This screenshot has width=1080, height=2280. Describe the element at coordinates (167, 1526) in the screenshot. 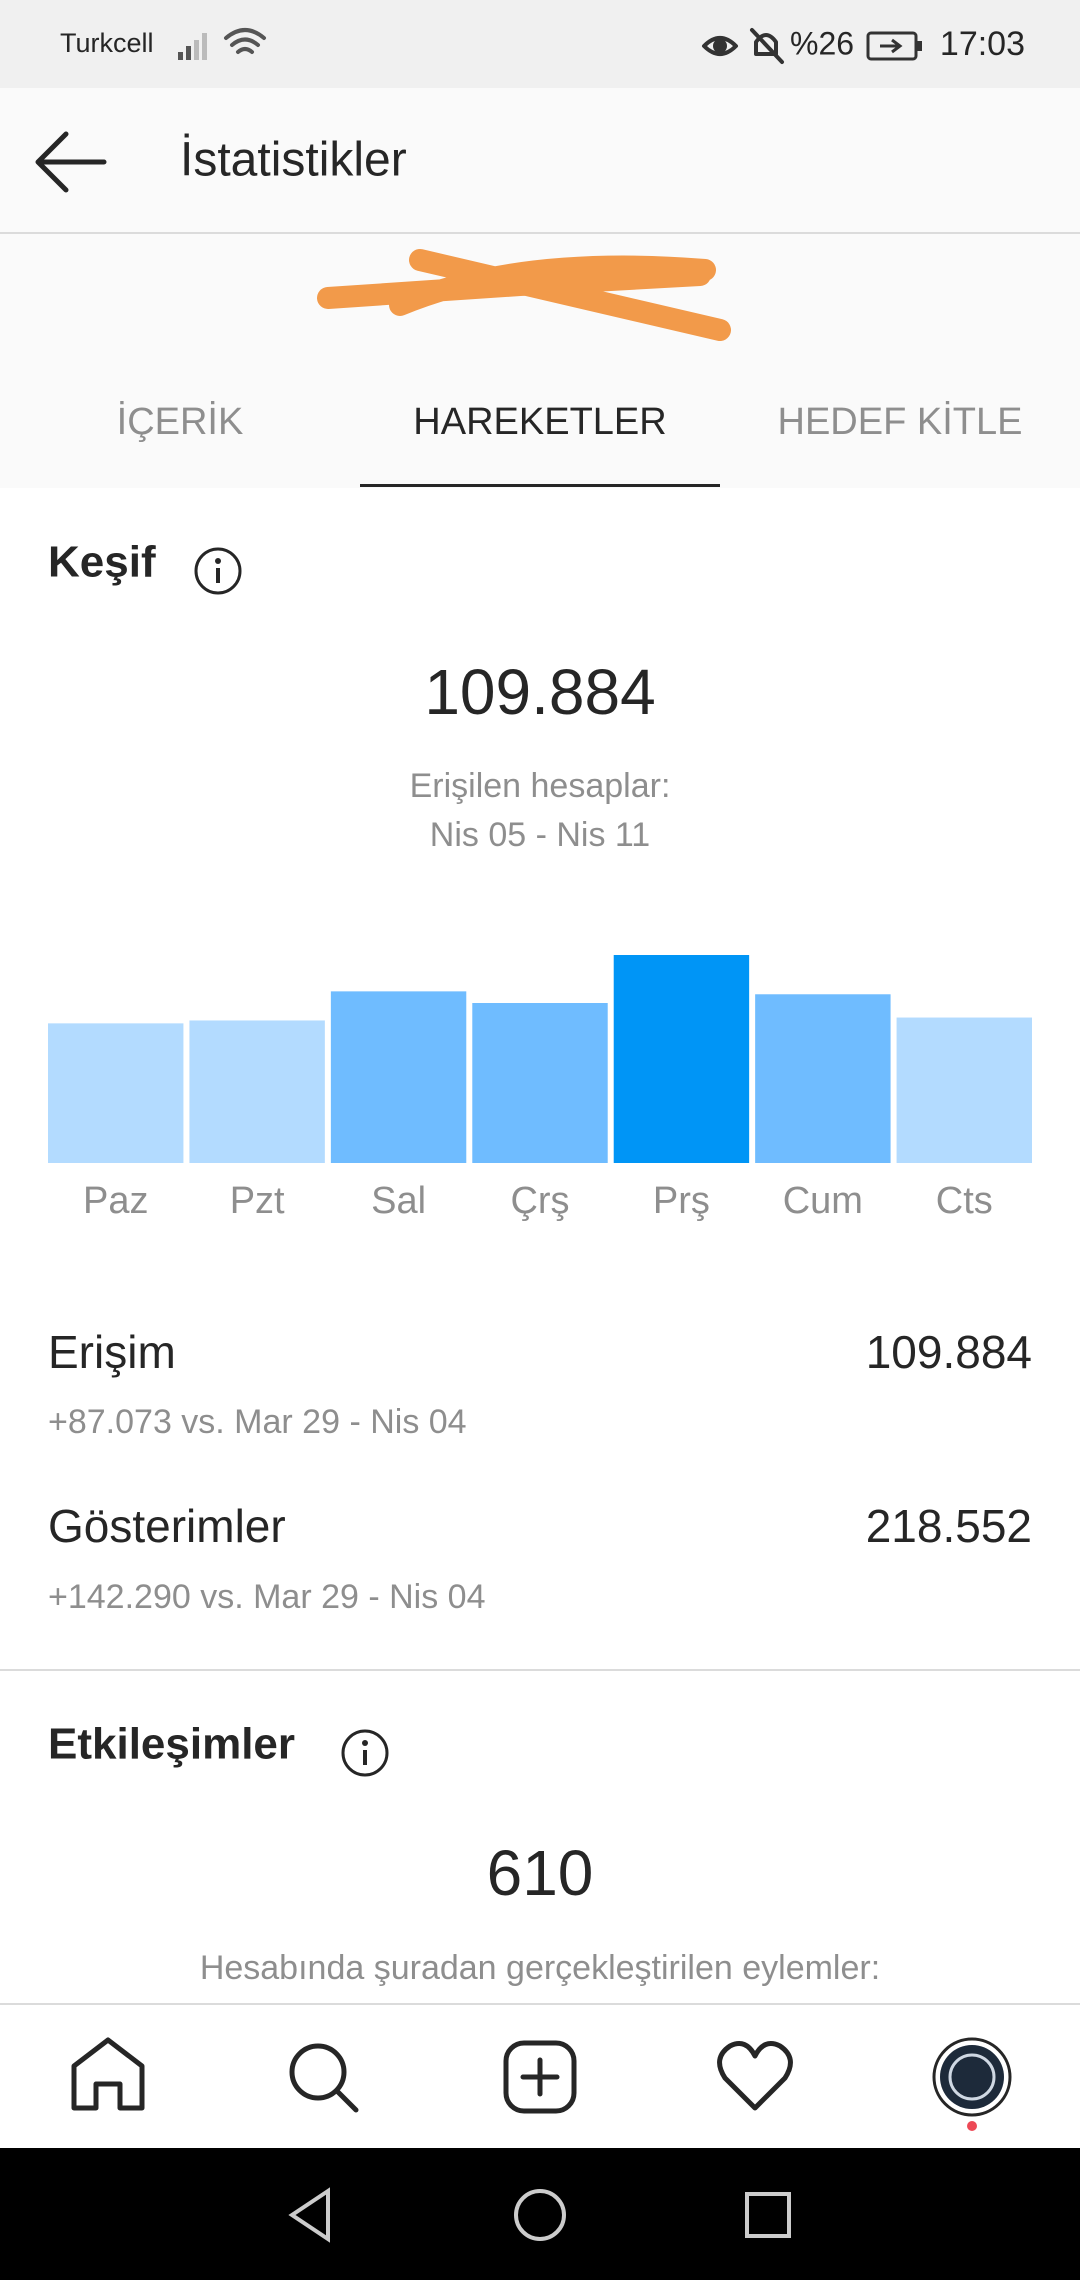

I see `stat-label: Gösterimler` at that location.